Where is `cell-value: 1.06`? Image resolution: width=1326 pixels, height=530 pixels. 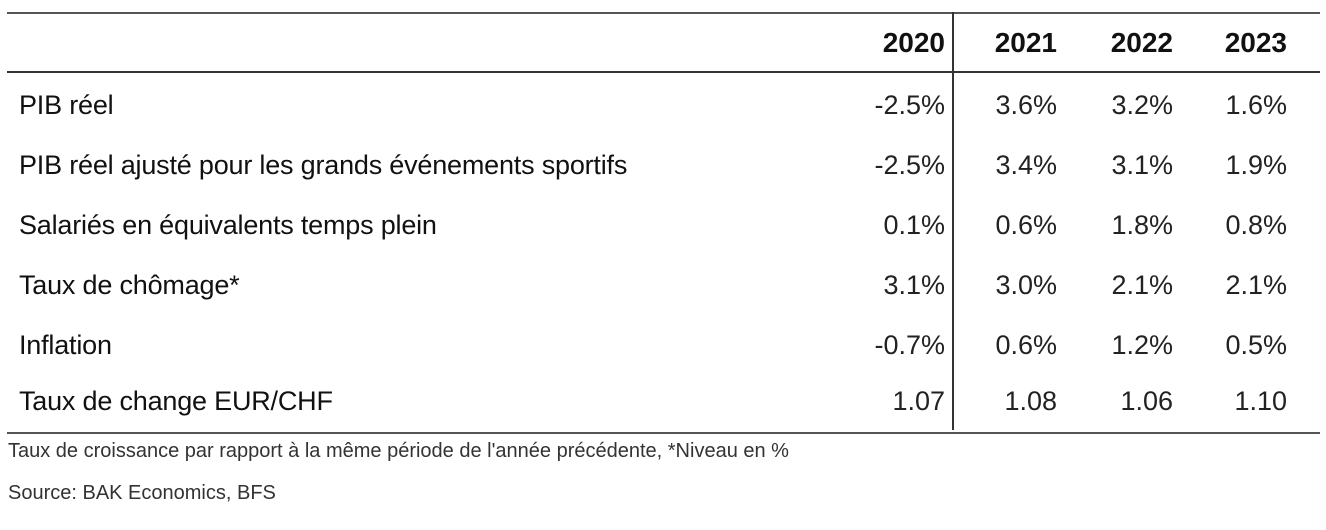
cell-value: 1.06 is located at coordinates (1146, 400).